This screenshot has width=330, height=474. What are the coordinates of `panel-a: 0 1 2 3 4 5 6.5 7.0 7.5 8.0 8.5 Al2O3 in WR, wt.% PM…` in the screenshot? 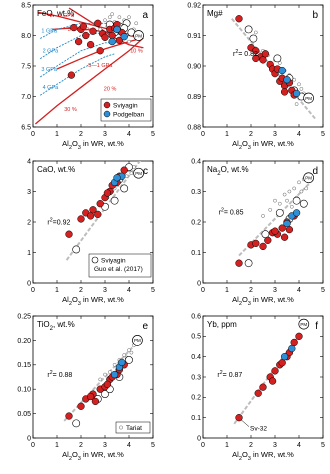 It's located at (88, 76).